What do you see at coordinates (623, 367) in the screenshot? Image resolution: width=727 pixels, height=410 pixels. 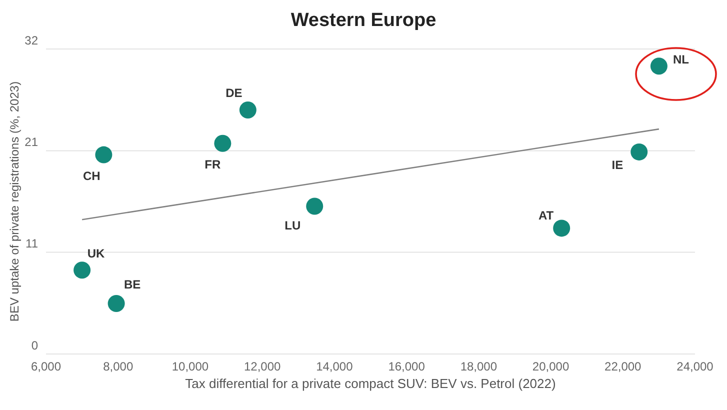 I see `x-tick-label: 22,000` at bounding box center [623, 367].